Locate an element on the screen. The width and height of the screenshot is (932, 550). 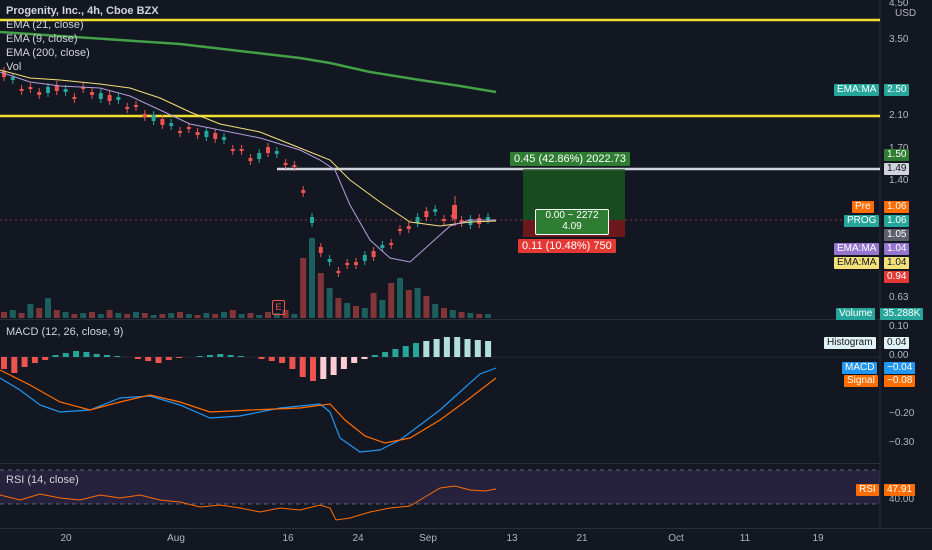
date-tick: 13 is located at coordinates (512, 538).